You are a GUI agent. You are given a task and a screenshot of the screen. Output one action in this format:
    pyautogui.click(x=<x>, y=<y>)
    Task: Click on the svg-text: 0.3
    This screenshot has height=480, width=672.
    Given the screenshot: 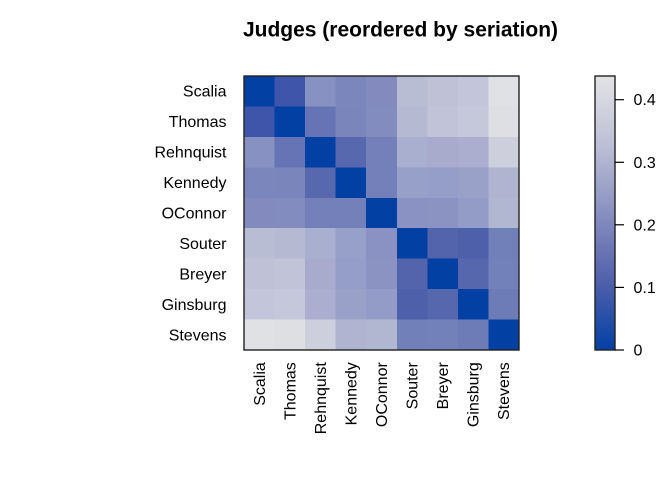 What is the action you would take?
    pyautogui.click(x=645, y=163)
    